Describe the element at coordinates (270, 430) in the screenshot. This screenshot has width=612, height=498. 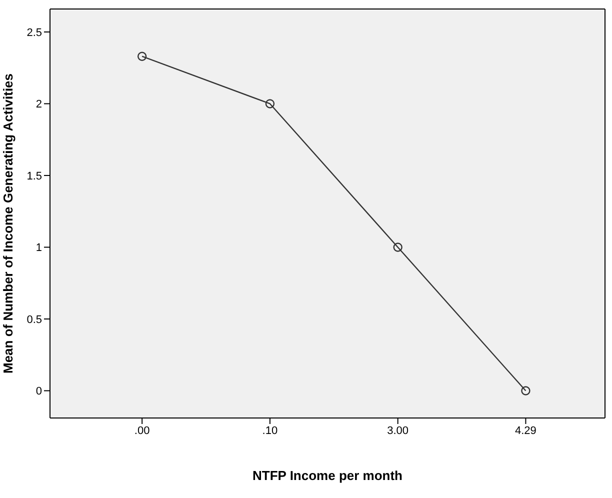
I see `x-tick-label: .10` at that location.